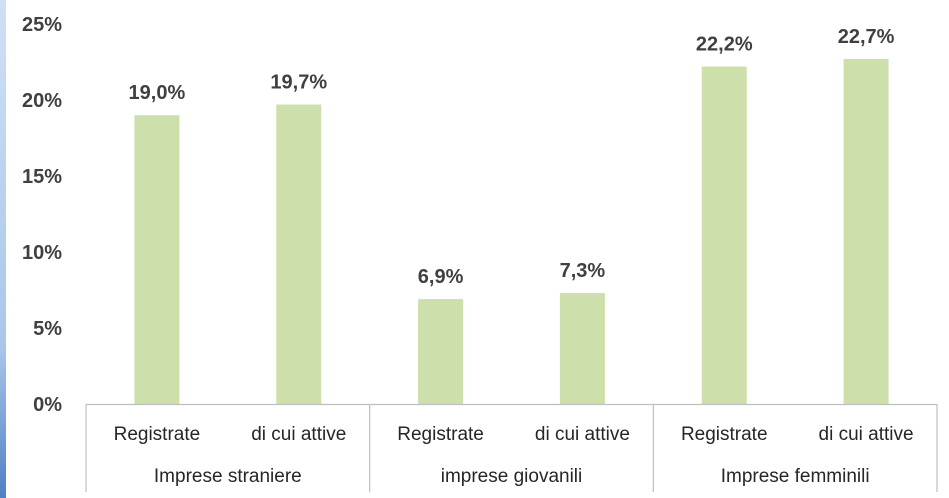 This screenshot has height=498, width=949. What do you see at coordinates (512, 476) in the screenshot?
I see `x-group-label: imprese giovanili` at bounding box center [512, 476].